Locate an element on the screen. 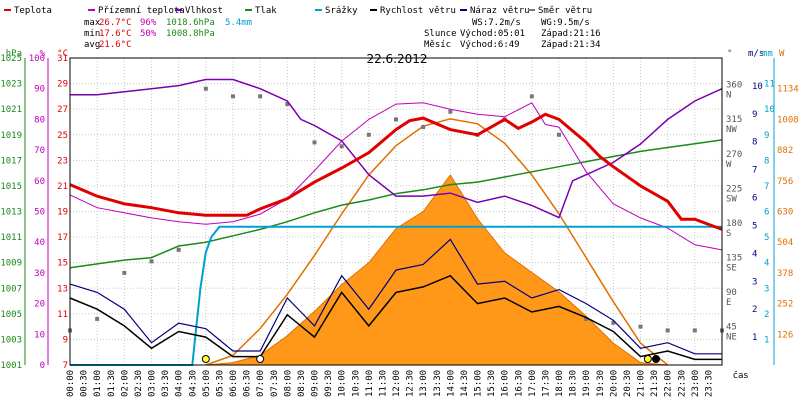 The height and width of the screenshot is (400, 800). axis-dir-label-4: S is located at coordinates (728, 234).